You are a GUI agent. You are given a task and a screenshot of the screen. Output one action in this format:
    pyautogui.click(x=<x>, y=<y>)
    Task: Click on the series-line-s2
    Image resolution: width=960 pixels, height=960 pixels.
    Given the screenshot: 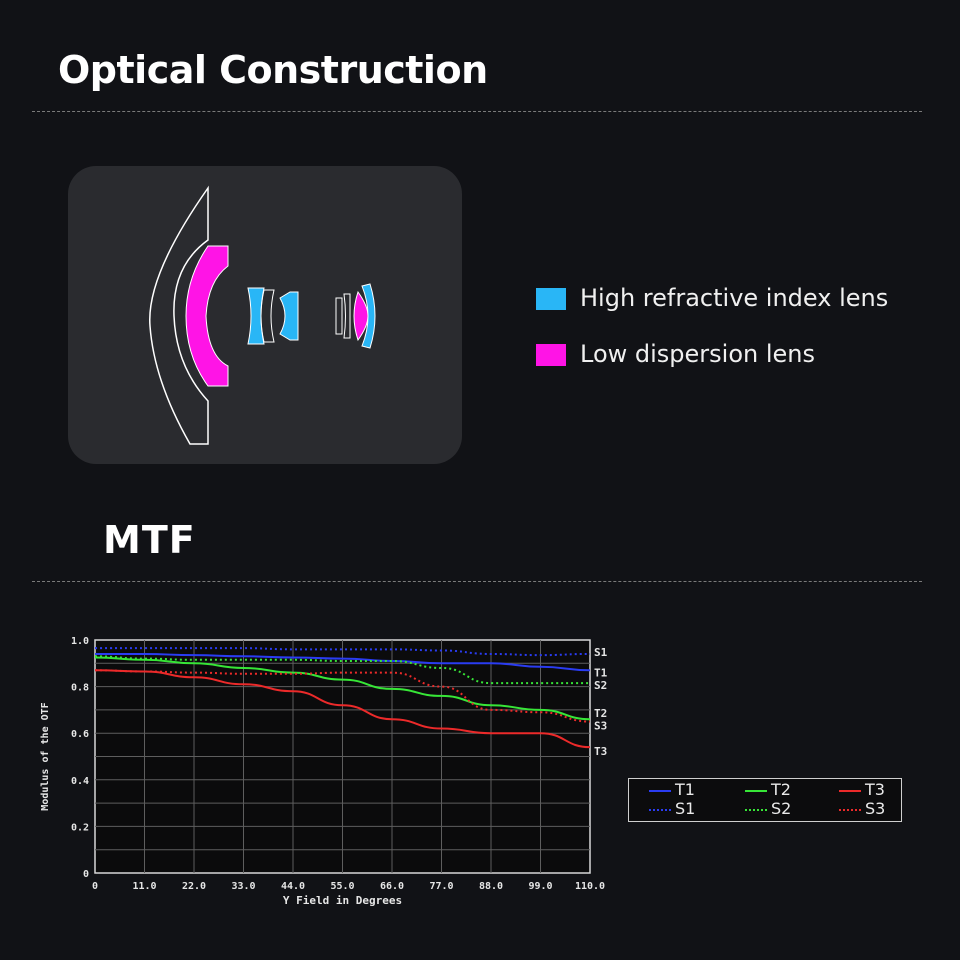 What is the action you would take?
    pyautogui.click(x=342, y=670)
    